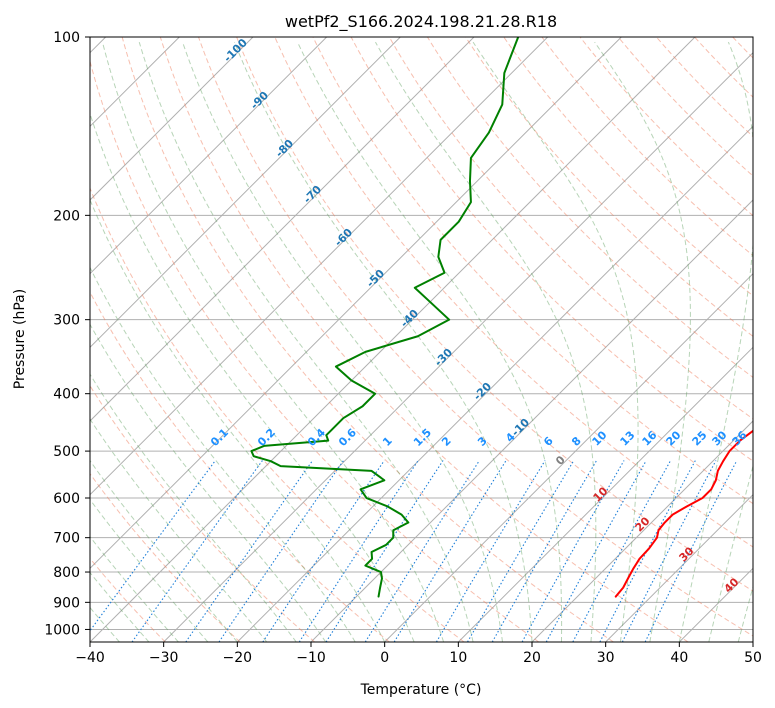  I want to click on y-tick-label: 500, so click(66, 452).